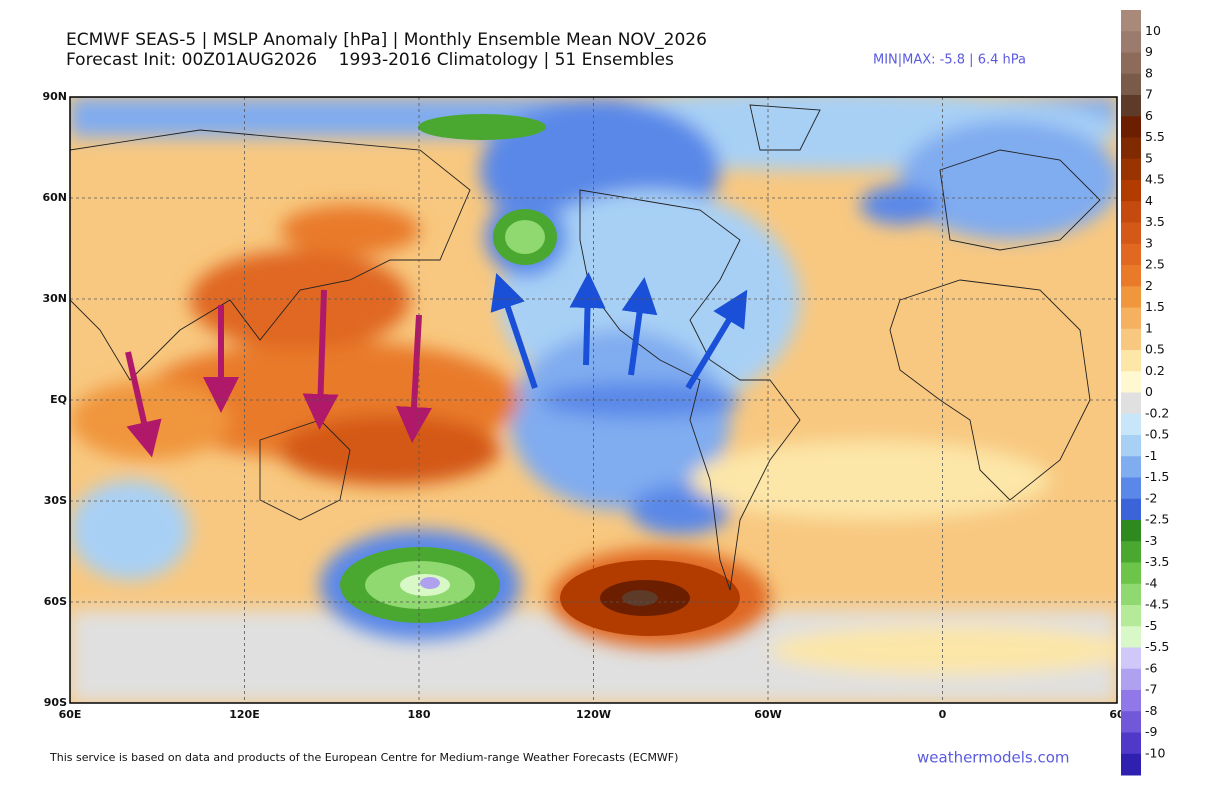  I want to click on lat-label: 90N, so click(54, 96).